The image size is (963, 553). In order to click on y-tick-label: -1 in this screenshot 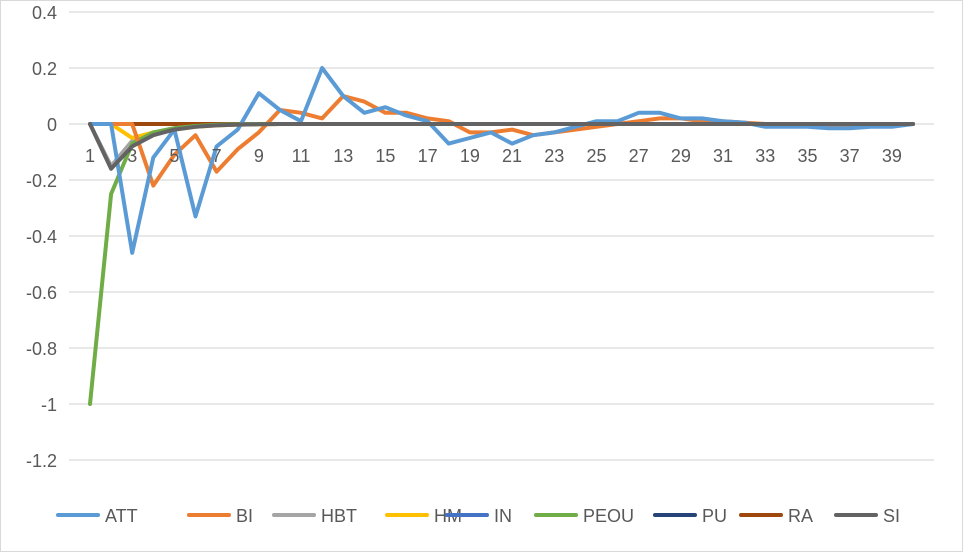, I will do `click(49, 405)`.